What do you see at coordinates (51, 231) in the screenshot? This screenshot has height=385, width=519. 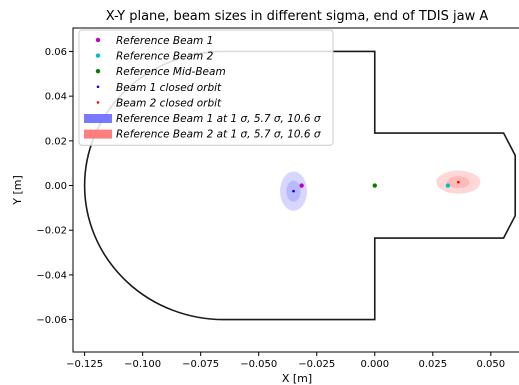 I see `y-tick-label: −0.02` at bounding box center [51, 231].